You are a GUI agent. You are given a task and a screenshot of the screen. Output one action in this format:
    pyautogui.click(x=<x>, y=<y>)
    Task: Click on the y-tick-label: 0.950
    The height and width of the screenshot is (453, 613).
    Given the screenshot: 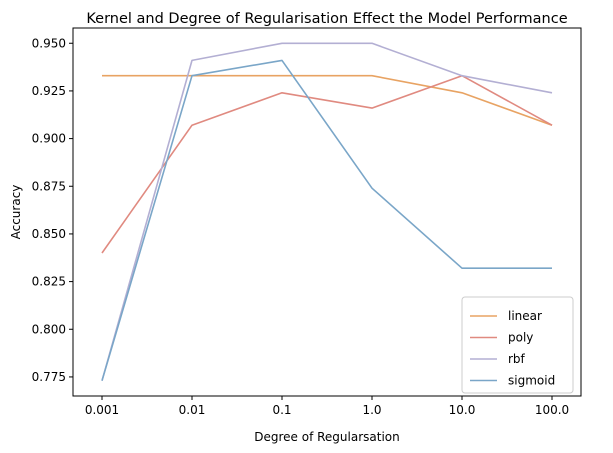 What is the action you would take?
    pyautogui.click(x=49, y=43)
    